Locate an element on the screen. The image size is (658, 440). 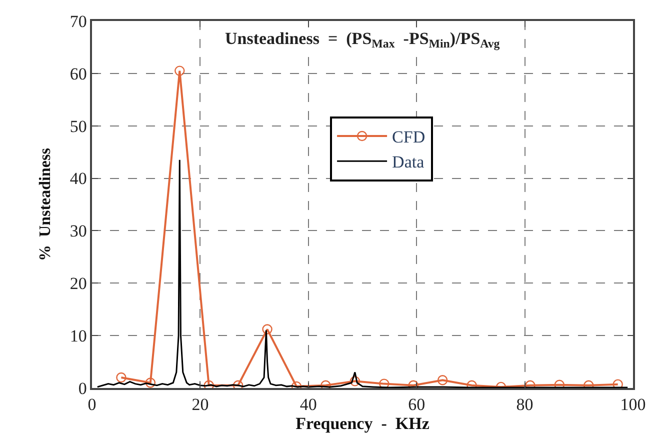
y-tick-label: 70 is located at coordinates (78, 21).